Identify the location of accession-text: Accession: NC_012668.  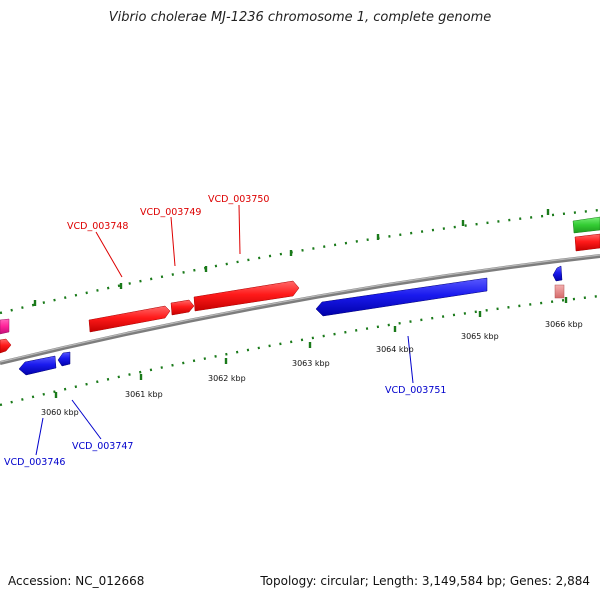
(76, 581).